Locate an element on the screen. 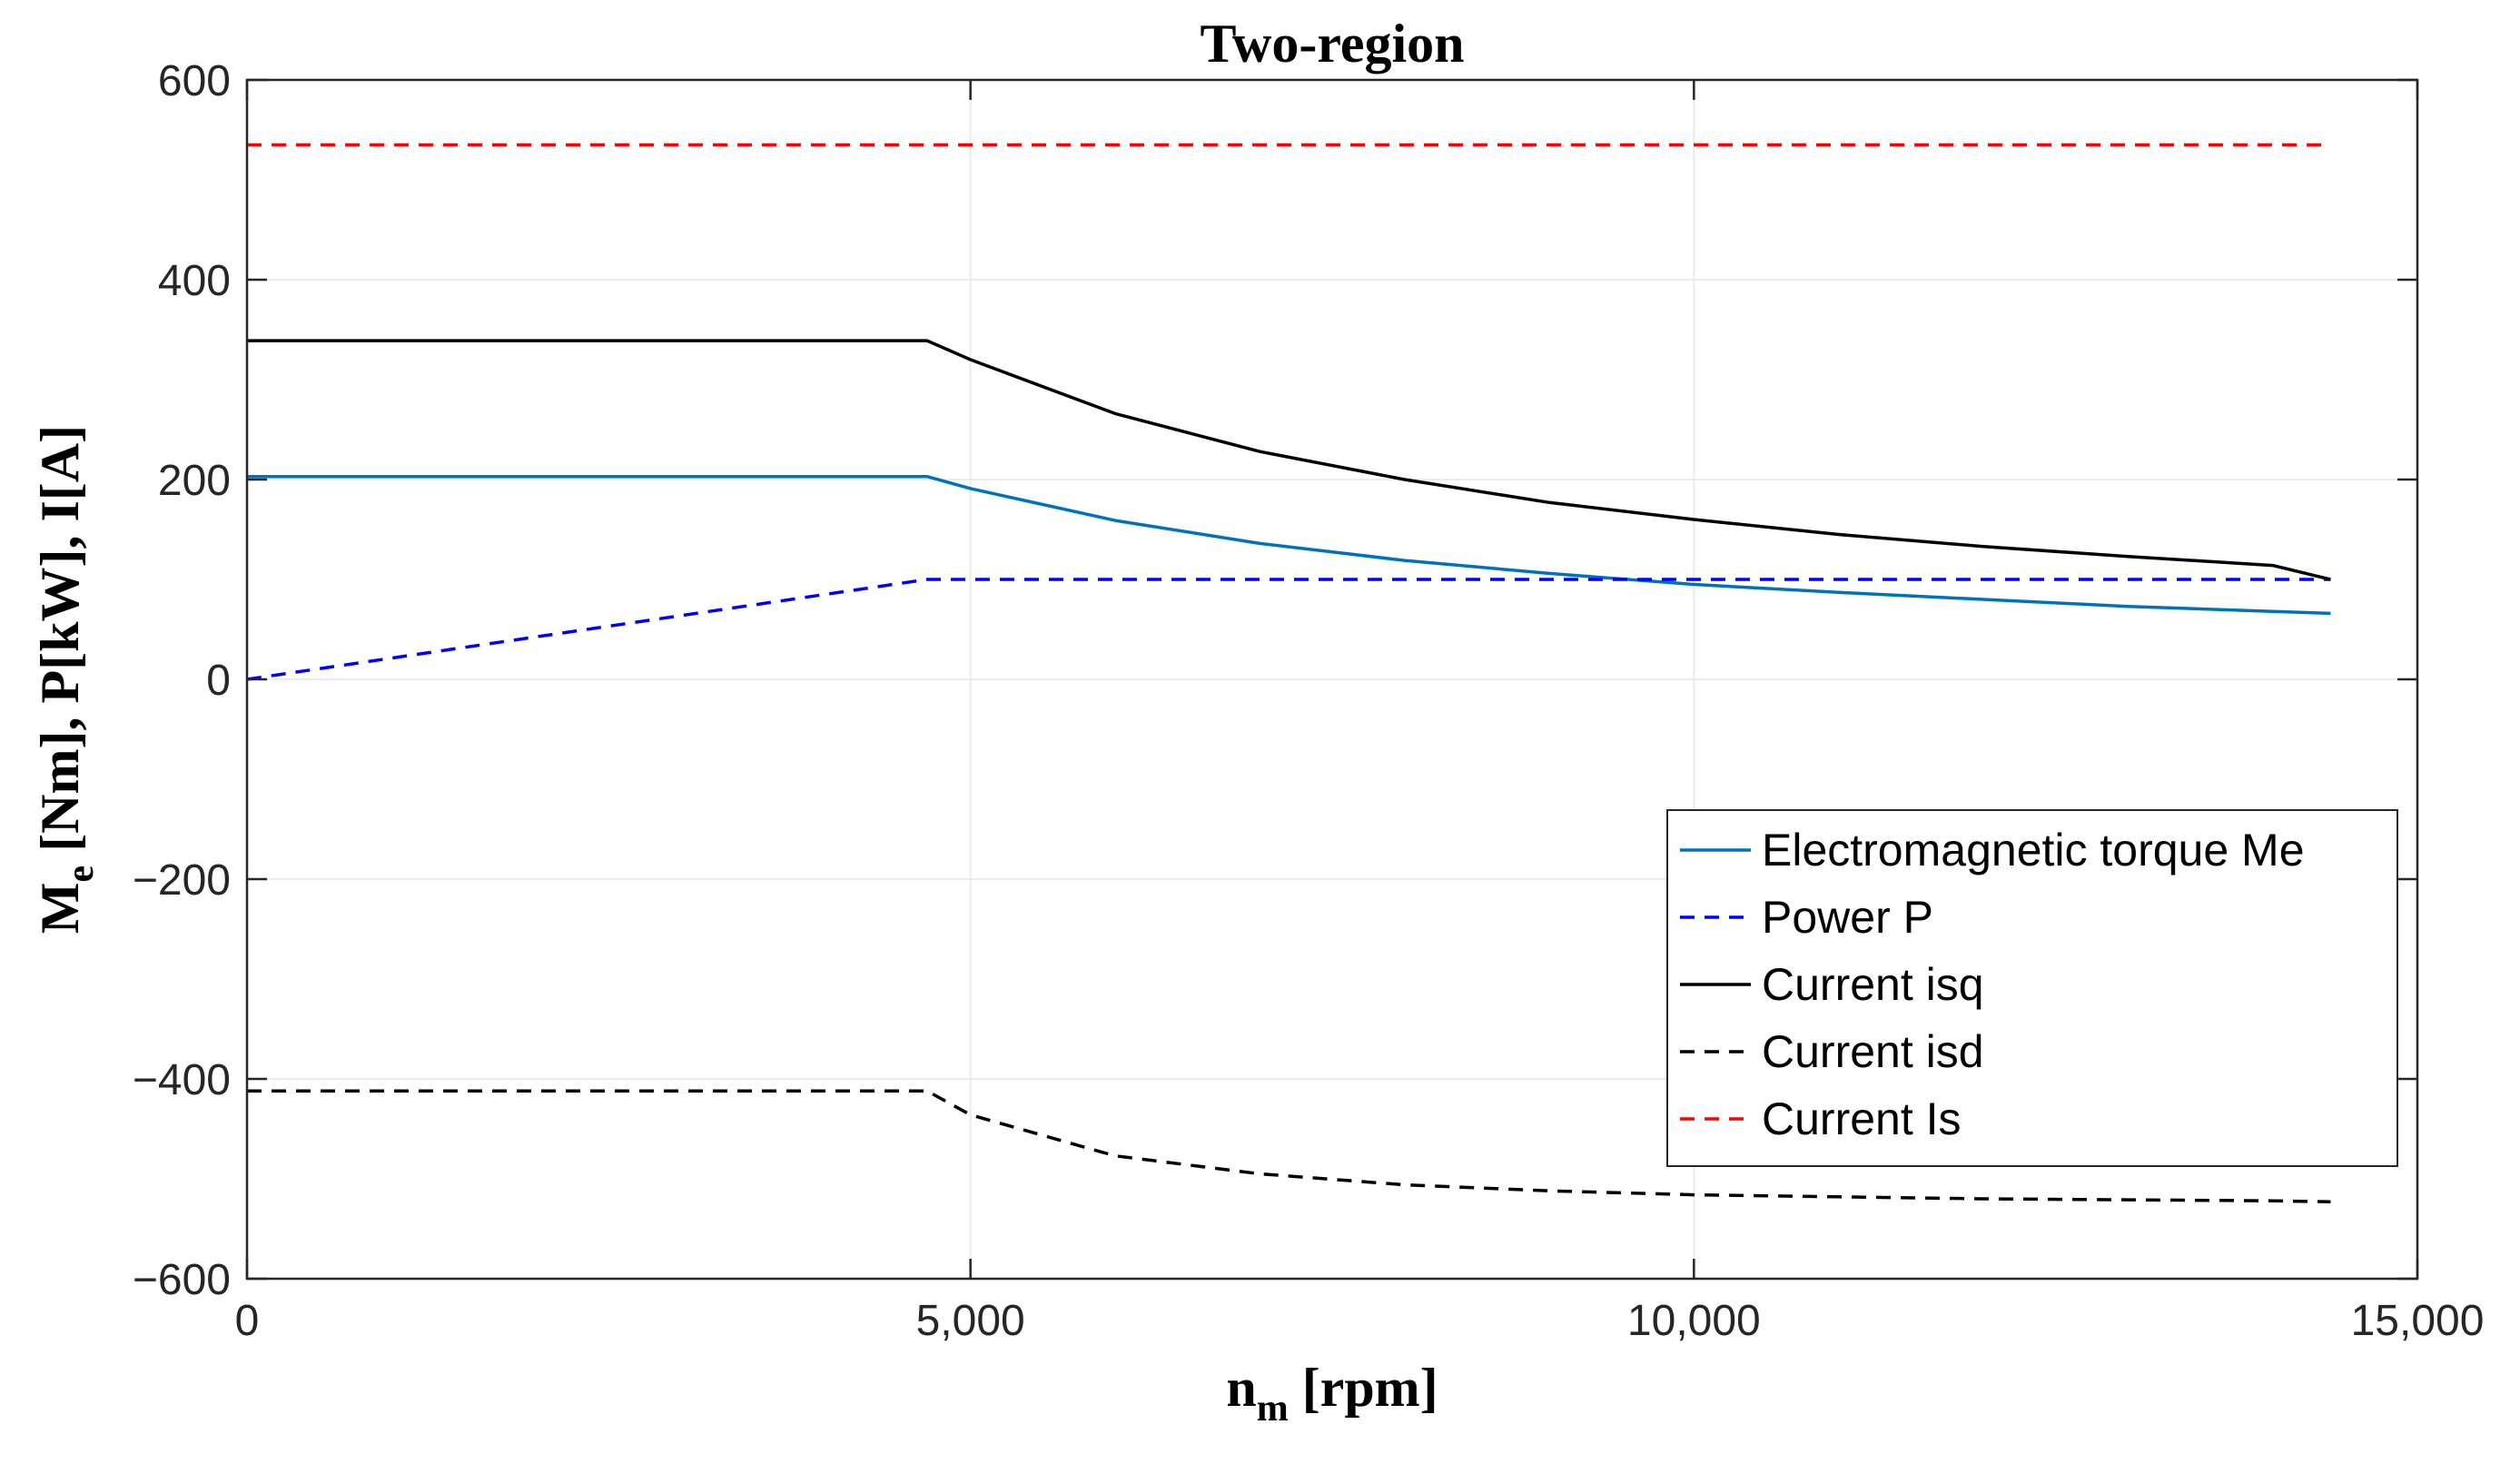 The height and width of the screenshot is (1464, 2520). y-tick-label: 200 is located at coordinates (195, 481).